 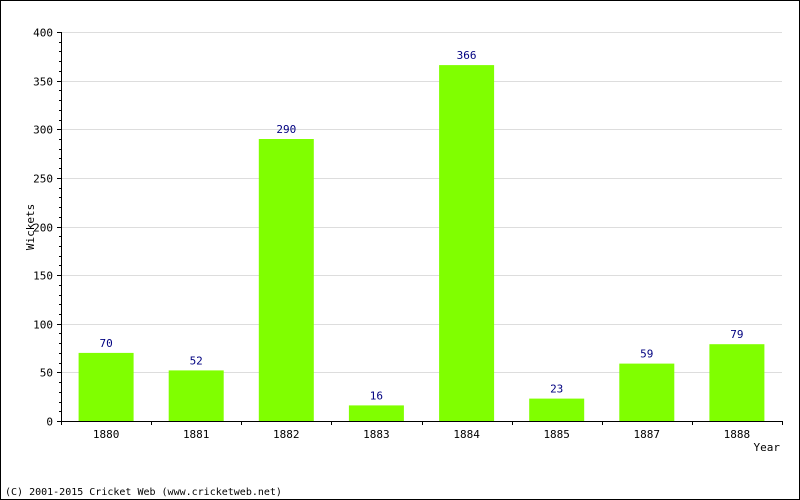 I want to click on x-tick-label-1884: 1884, so click(x=466, y=434).